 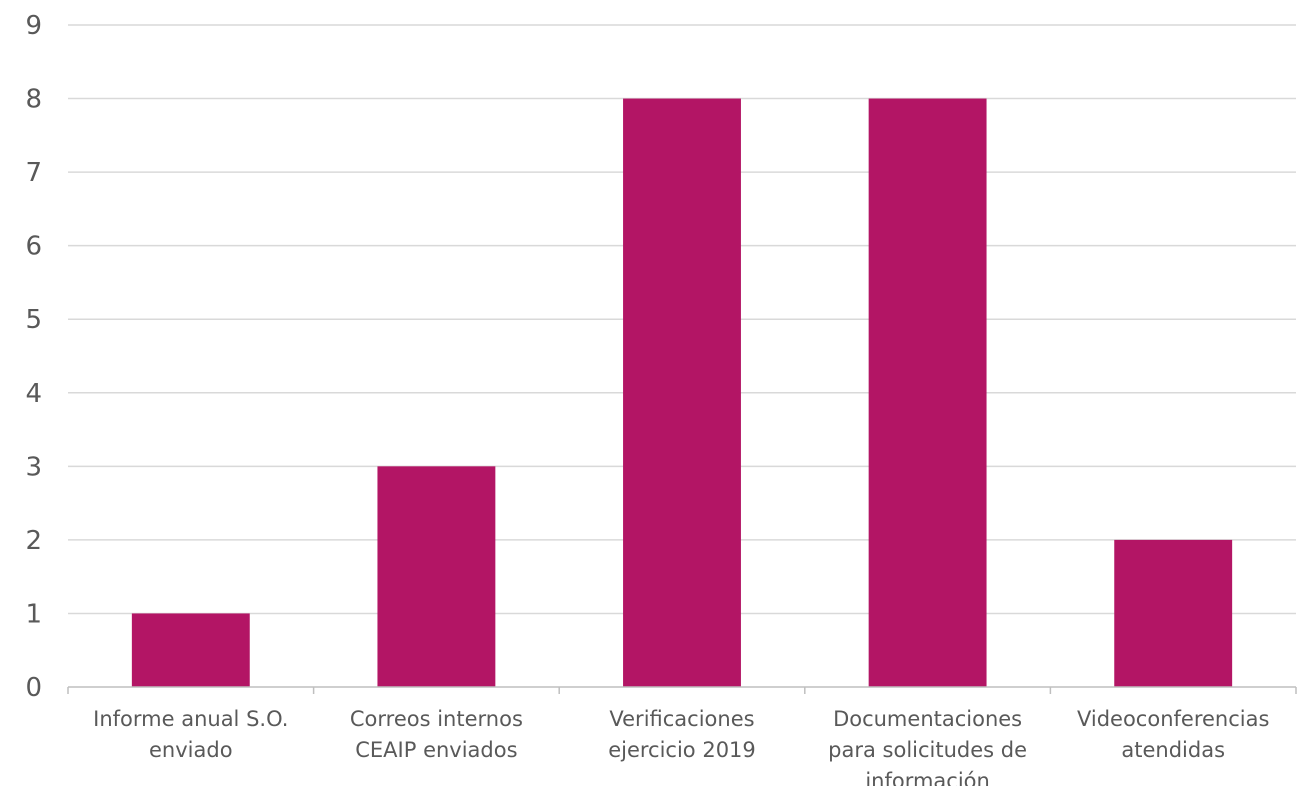 What do you see at coordinates (33, 173) in the screenshot?
I see `y-tick-label: 7` at bounding box center [33, 173].